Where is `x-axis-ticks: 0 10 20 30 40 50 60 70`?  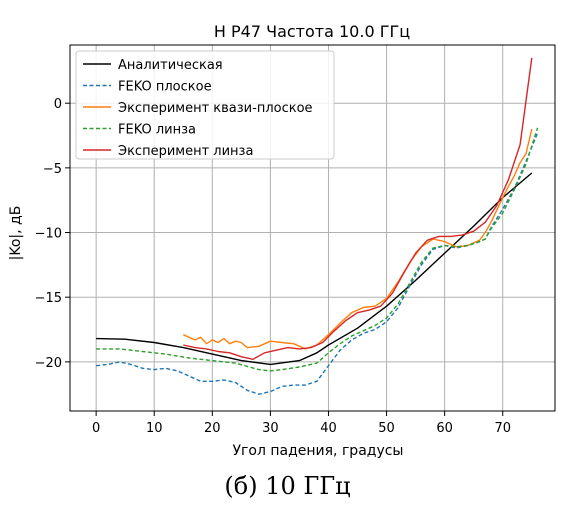
x-axis-ticks: 0 10 20 30 40 50 60 70 is located at coordinates (301, 423).